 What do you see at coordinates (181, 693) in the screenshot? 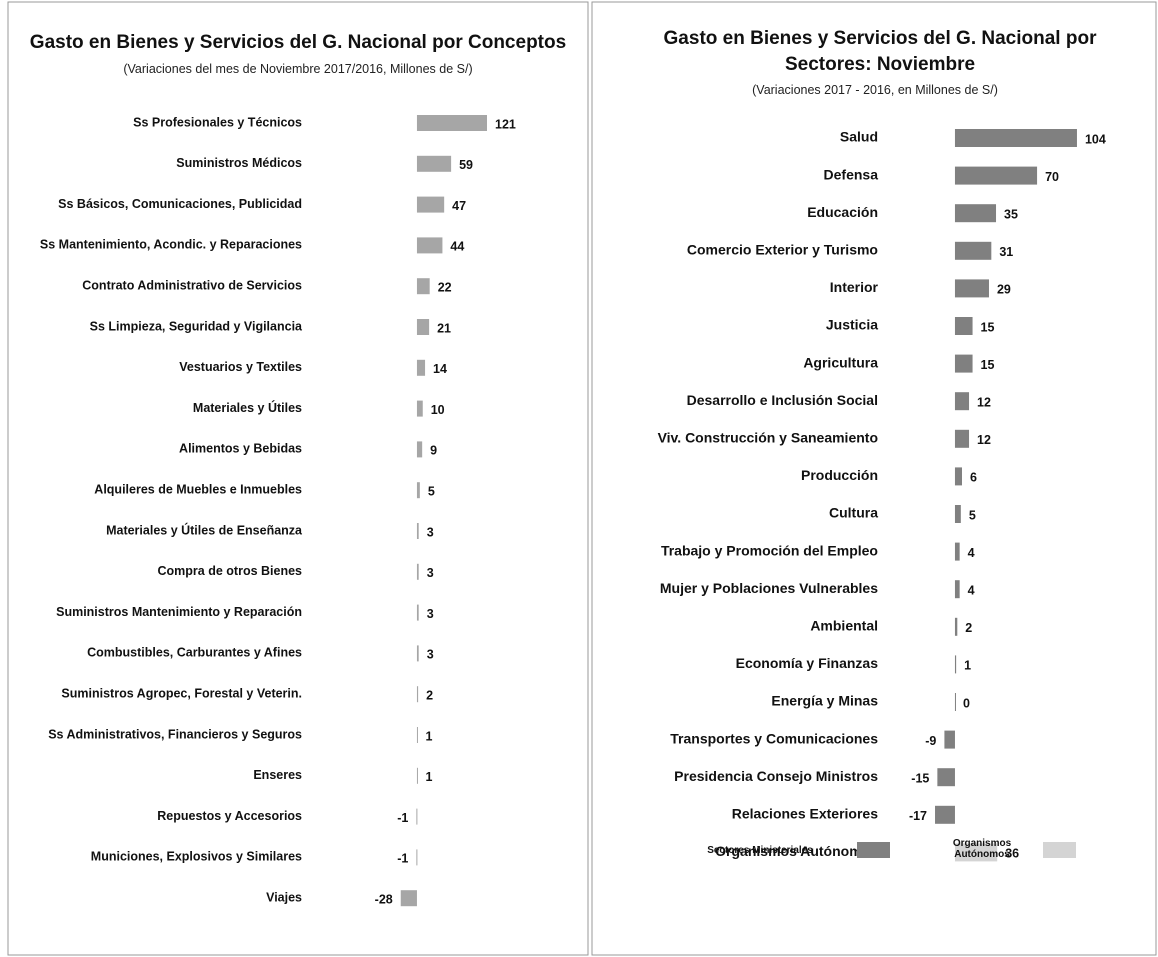
I see `category-label: Suministros Agropec, Forestal y Veterin.` at bounding box center [181, 693].